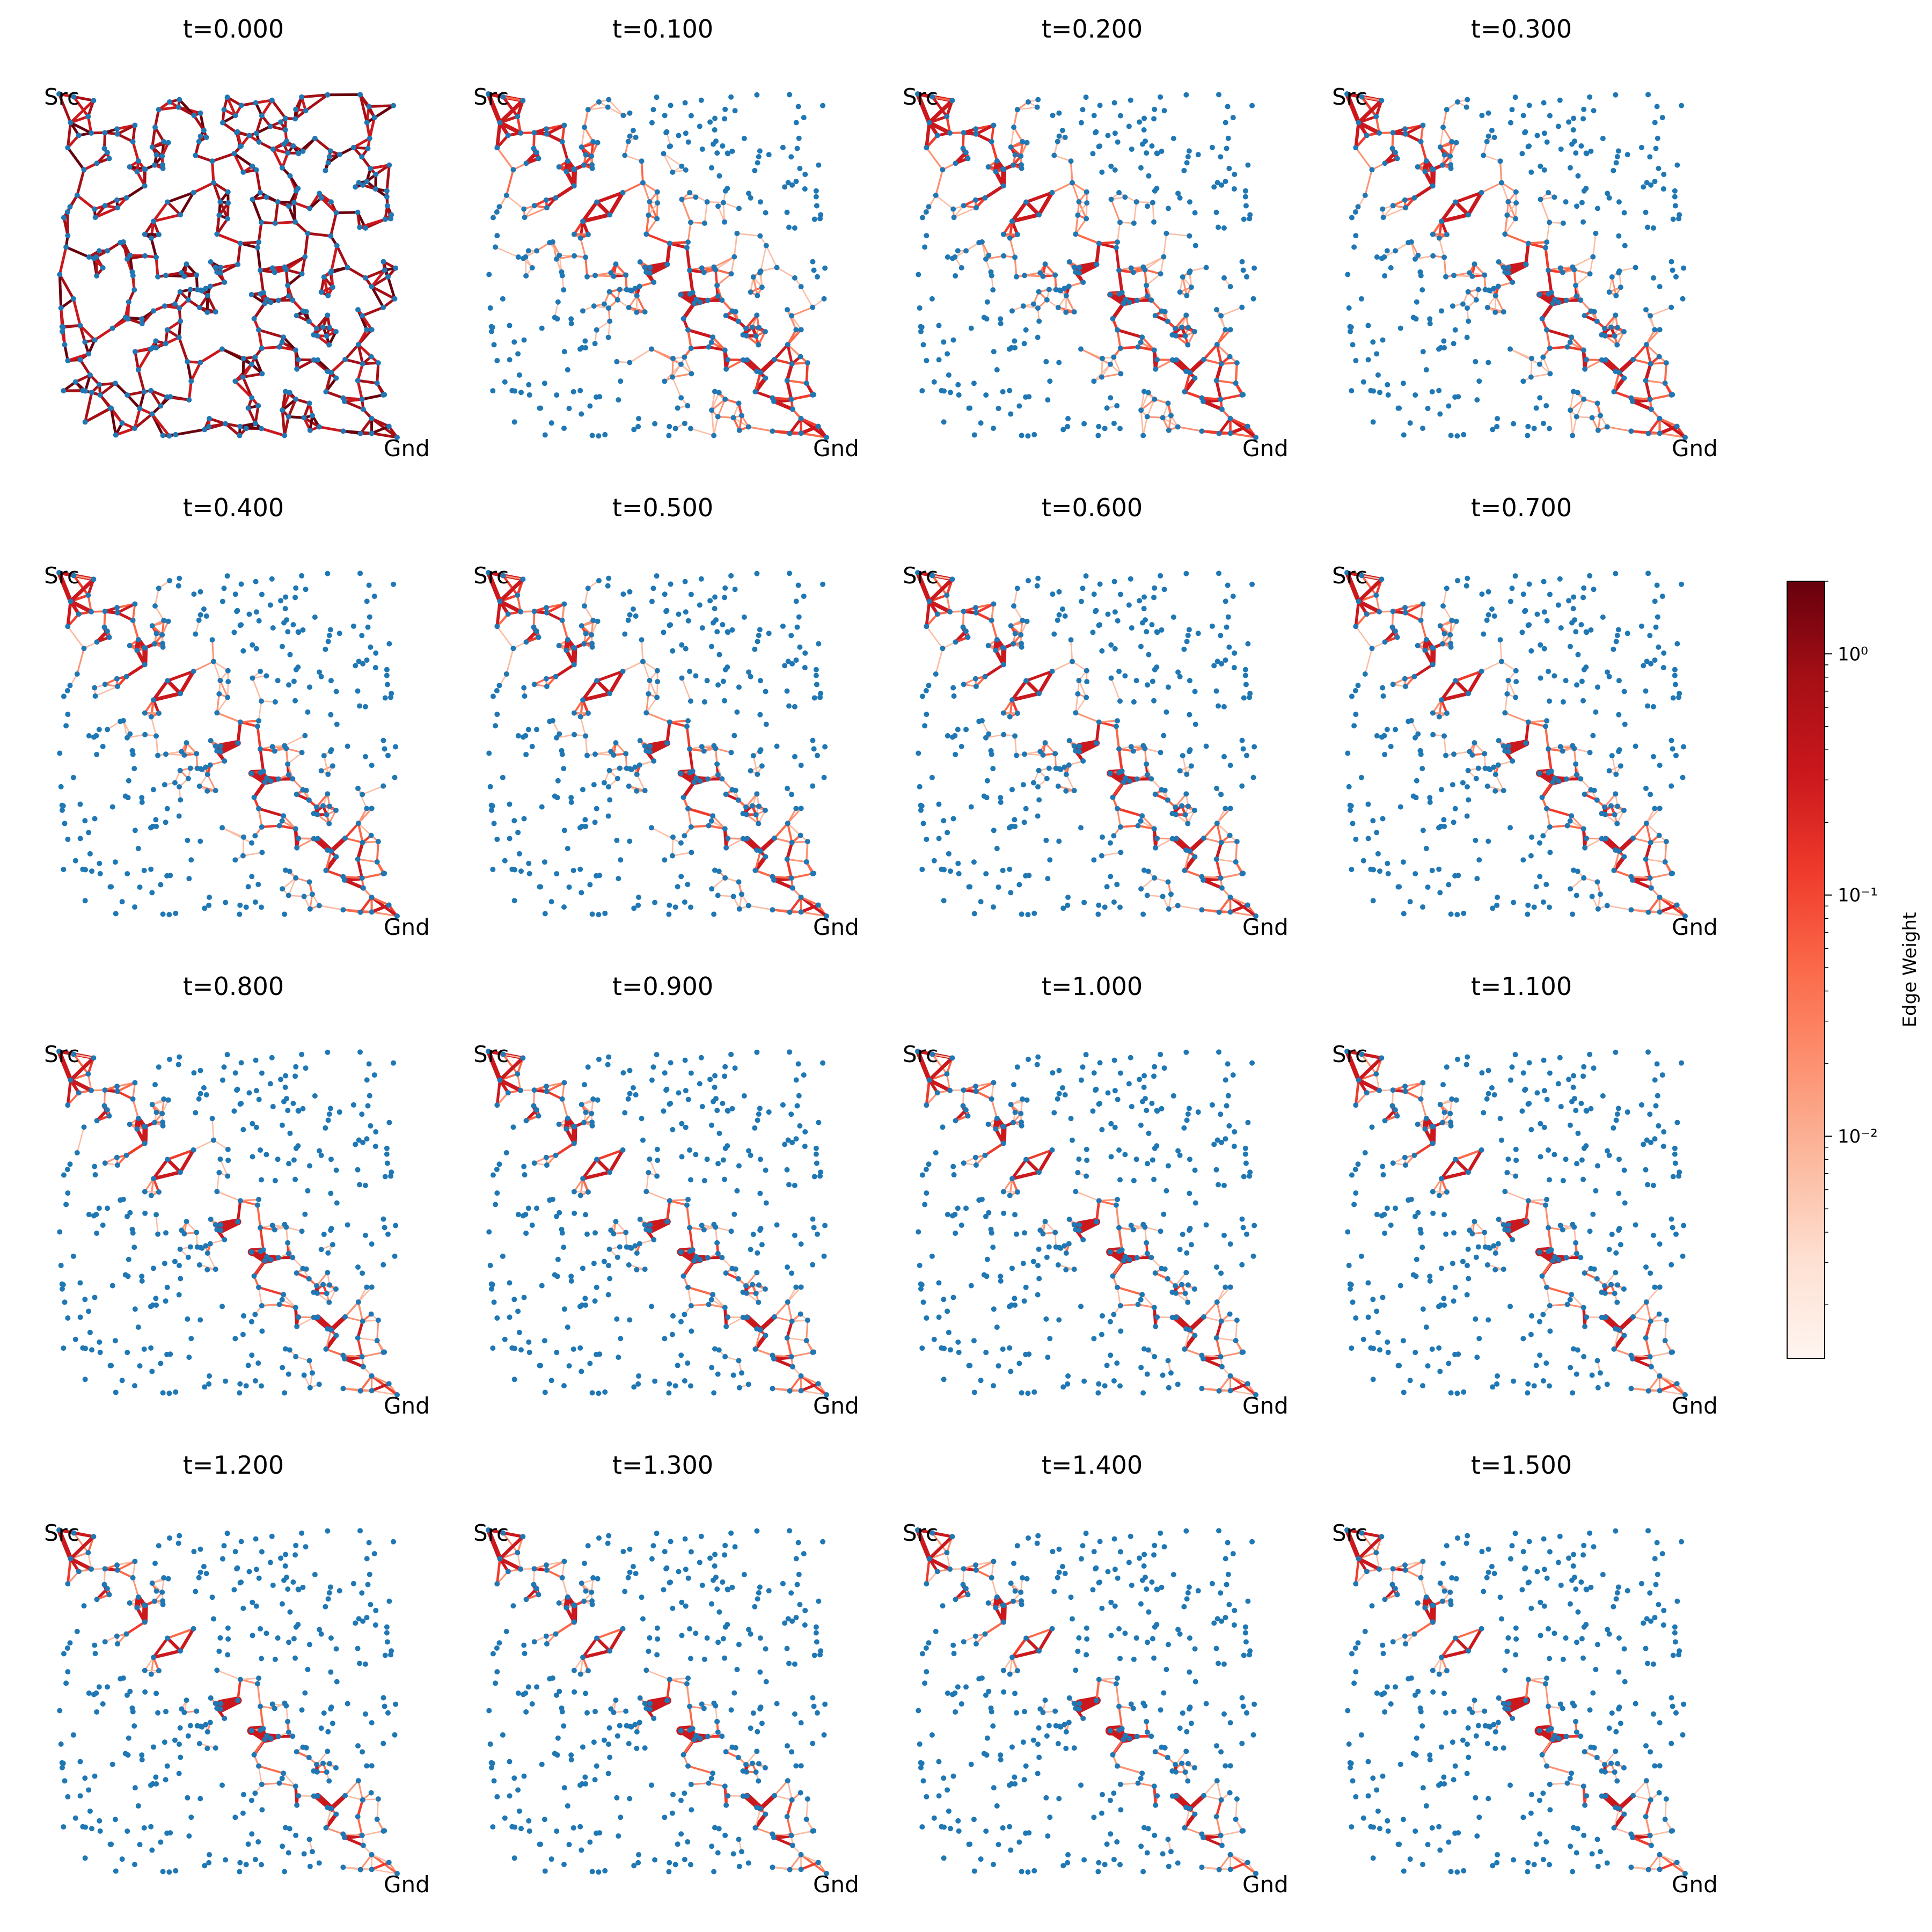  What do you see at coordinates (407, 927) in the screenshot?
I see `ground-label: Gnd` at bounding box center [407, 927].